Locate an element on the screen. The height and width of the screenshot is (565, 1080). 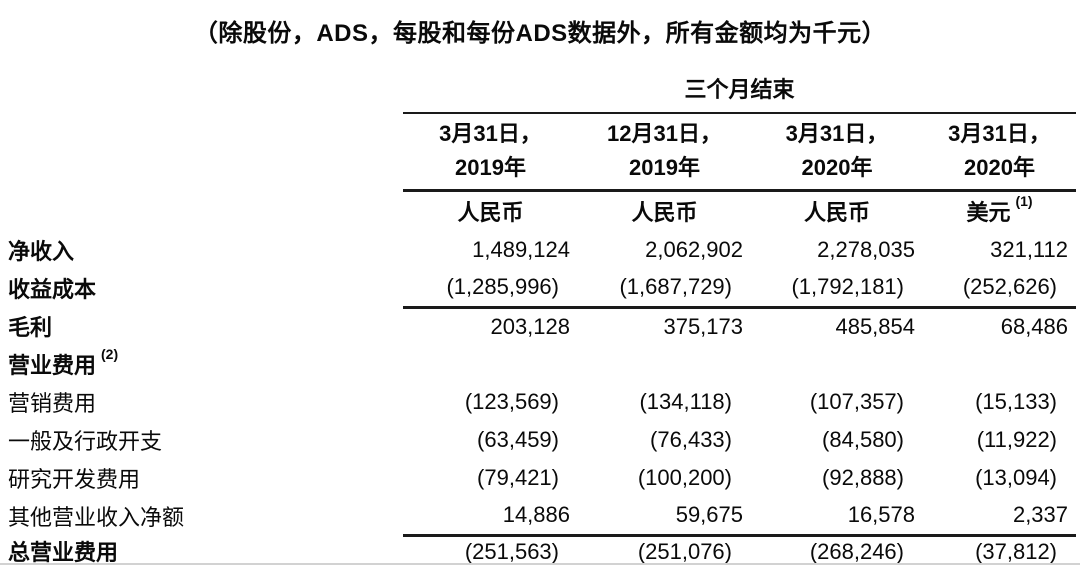
table-row: 研究开发费用 (79,421) (100,200) (92,888) (13,094) is located at coordinates (538, 478).